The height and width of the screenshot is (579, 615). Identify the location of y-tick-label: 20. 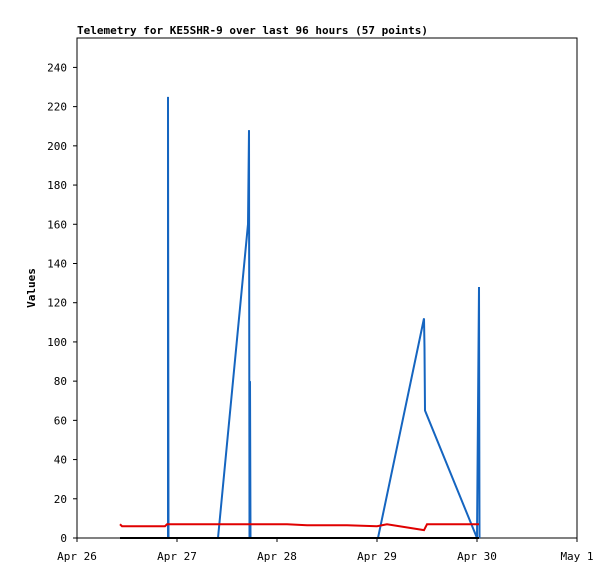
(60, 499).